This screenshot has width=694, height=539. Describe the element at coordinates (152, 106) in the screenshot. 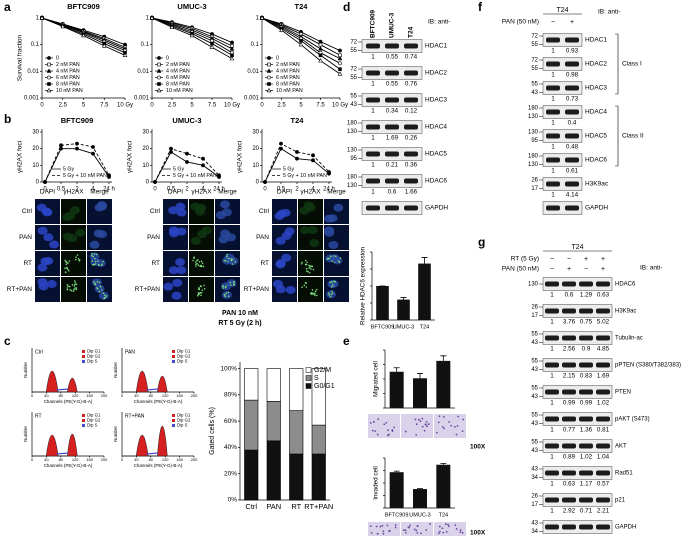

I see `x-tick-label: 0` at that location.